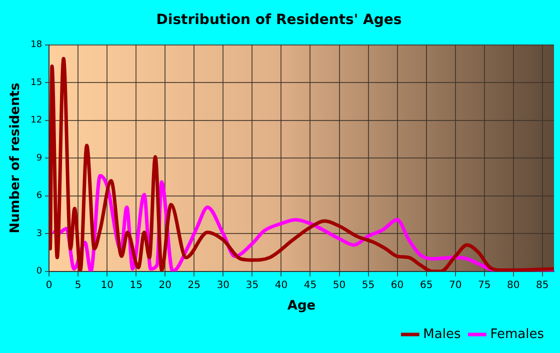 The width and height of the screenshot is (560, 353). Describe the element at coordinates (16, 158) in the screenshot. I see `y-axis-title: Number of residents` at that location.